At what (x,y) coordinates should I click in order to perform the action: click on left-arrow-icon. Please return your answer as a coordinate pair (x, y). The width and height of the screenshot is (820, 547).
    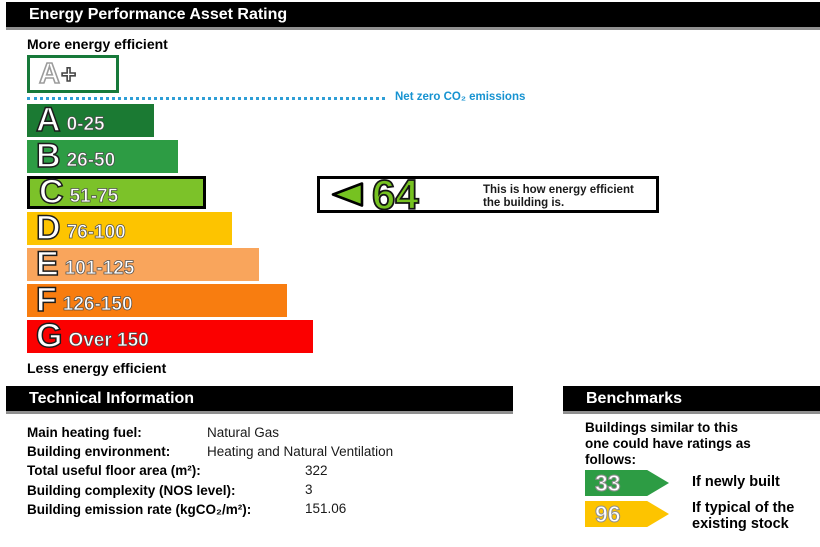
    Looking at the image, I should click on (347, 194).